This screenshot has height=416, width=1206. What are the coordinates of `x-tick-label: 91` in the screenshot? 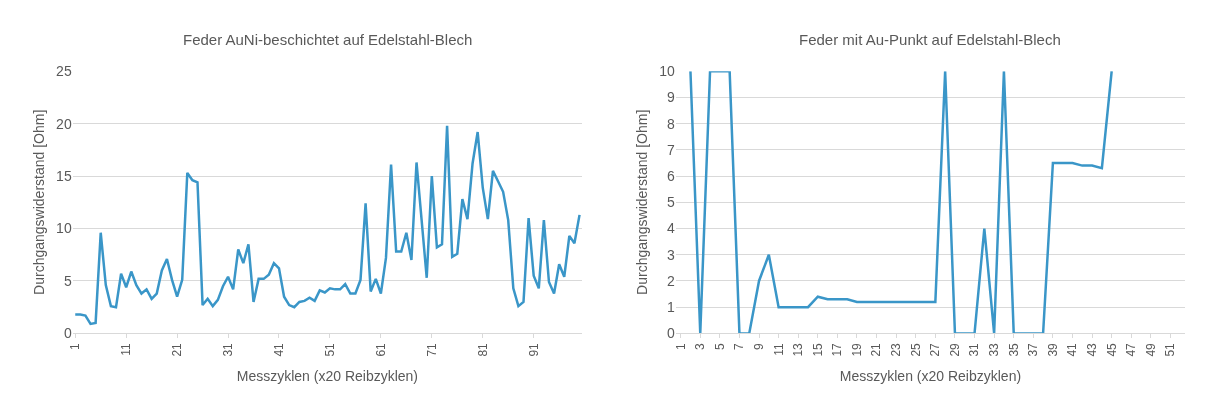 It's located at (533, 349).